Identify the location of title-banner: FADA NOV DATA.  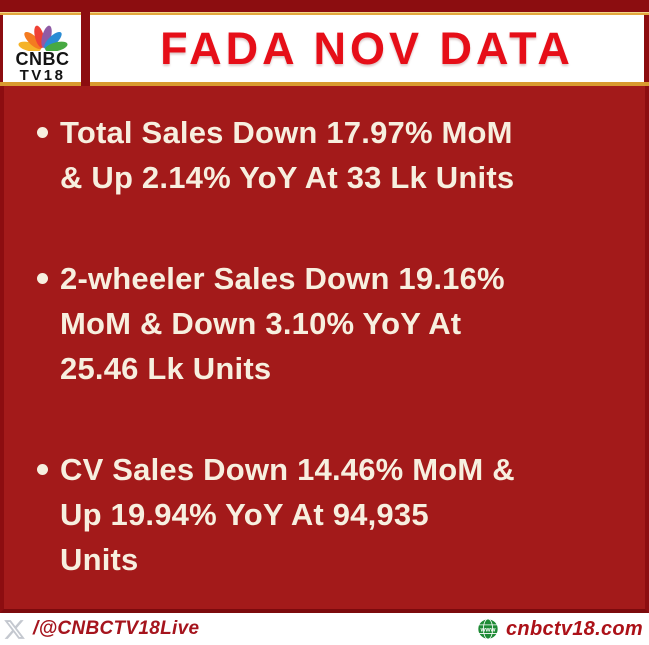
(367, 48).